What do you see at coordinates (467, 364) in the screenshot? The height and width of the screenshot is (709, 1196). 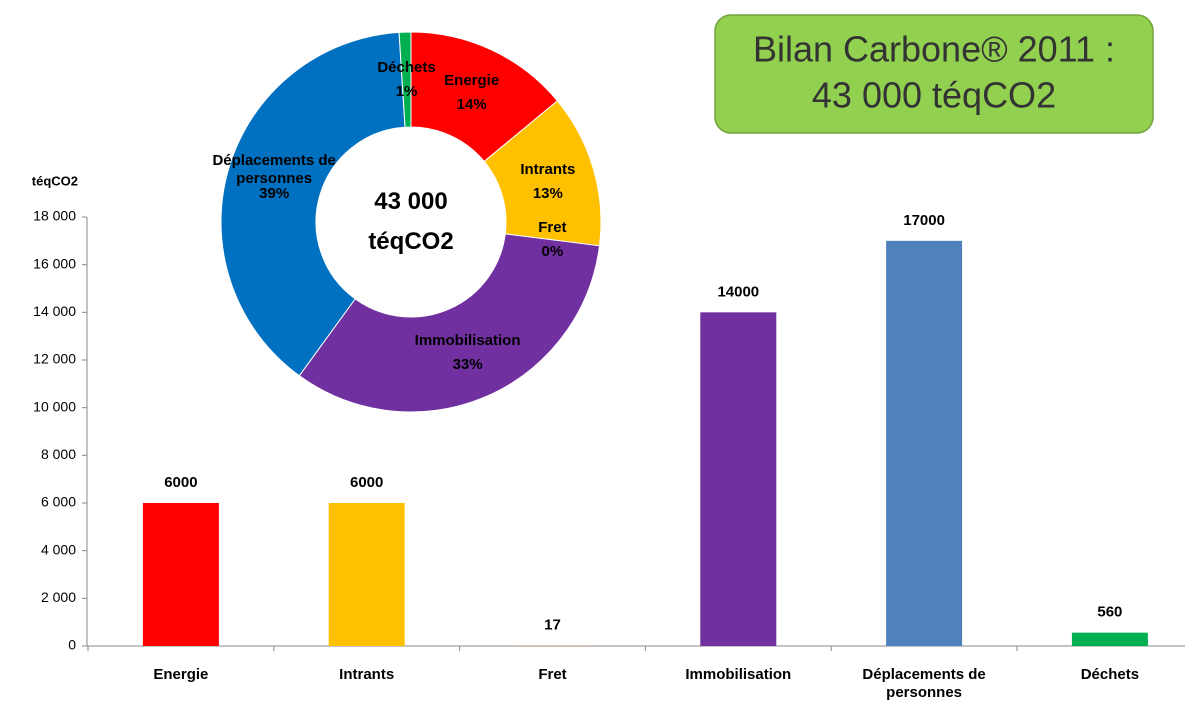 I see `slice-value-label: 33%` at bounding box center [467, 364].